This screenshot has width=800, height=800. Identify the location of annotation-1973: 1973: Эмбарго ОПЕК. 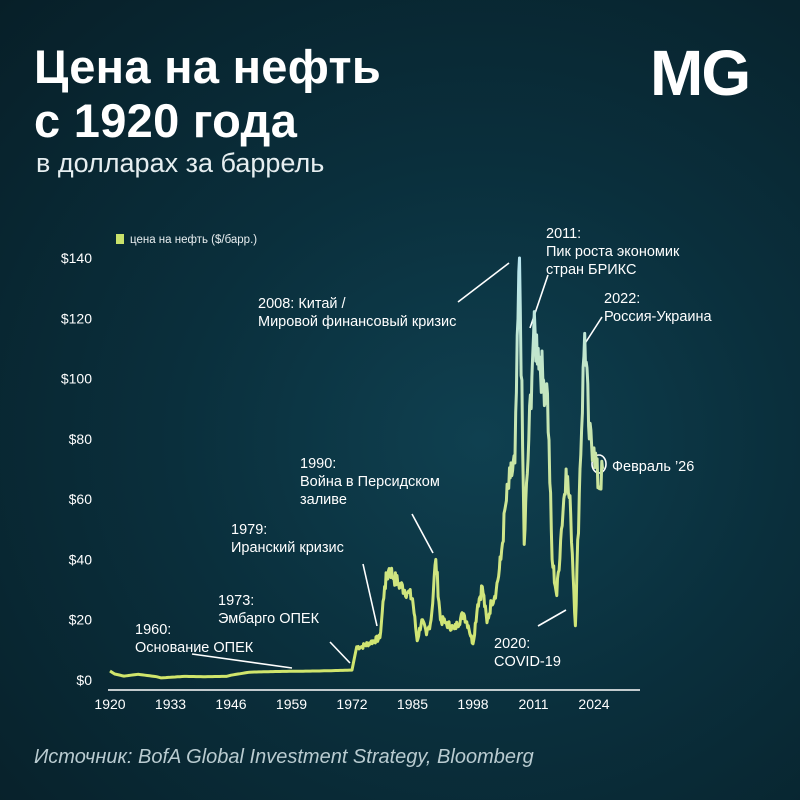
(269, 610).